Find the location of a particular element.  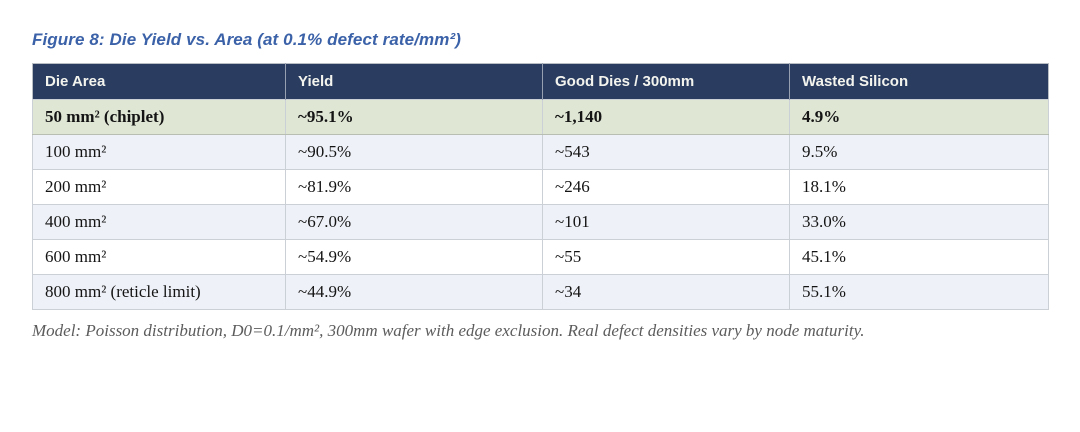

cell-die-area: 200 mm² is located at coordinates (159, 187).